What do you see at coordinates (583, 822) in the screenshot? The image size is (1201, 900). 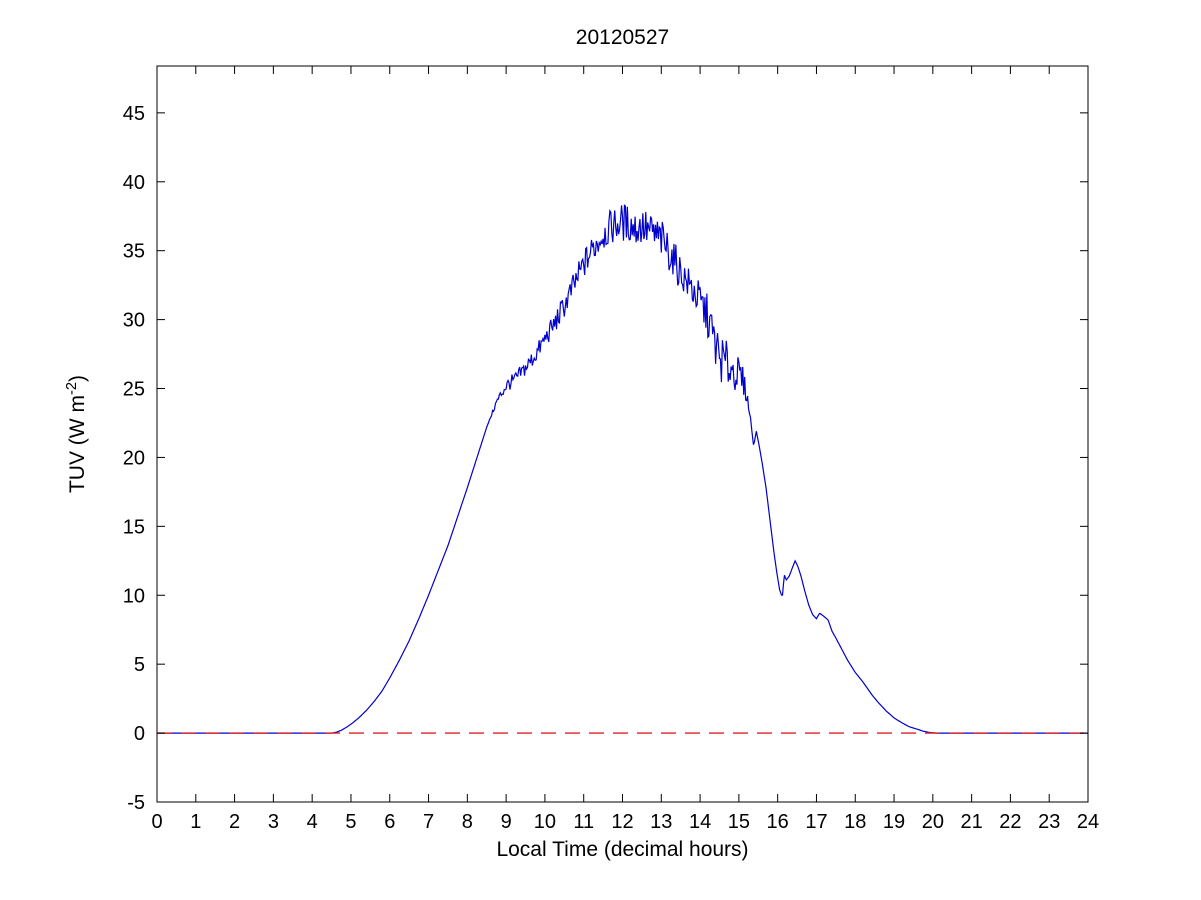 I see `x-tick-label: 11` at bounding box center [583, 822].